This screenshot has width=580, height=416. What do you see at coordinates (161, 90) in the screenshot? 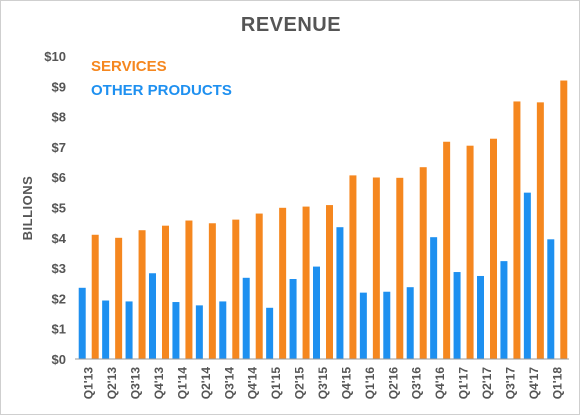
I see `legend-other-products: OTHER PRODUCTS` at bounding box center [161, 90].